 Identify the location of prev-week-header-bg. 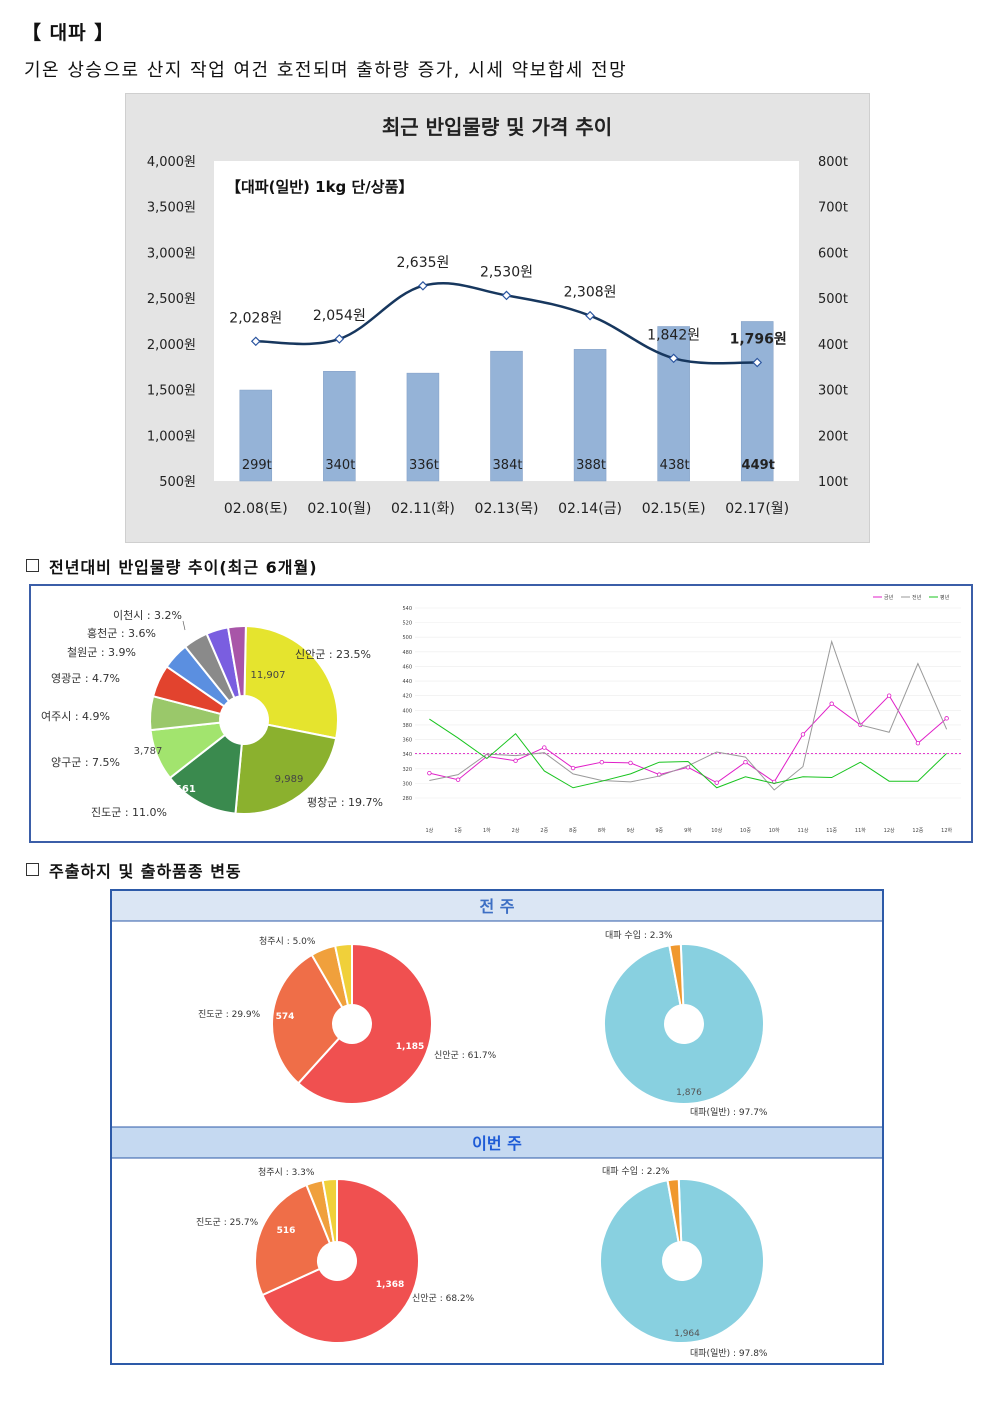
(497, 906).